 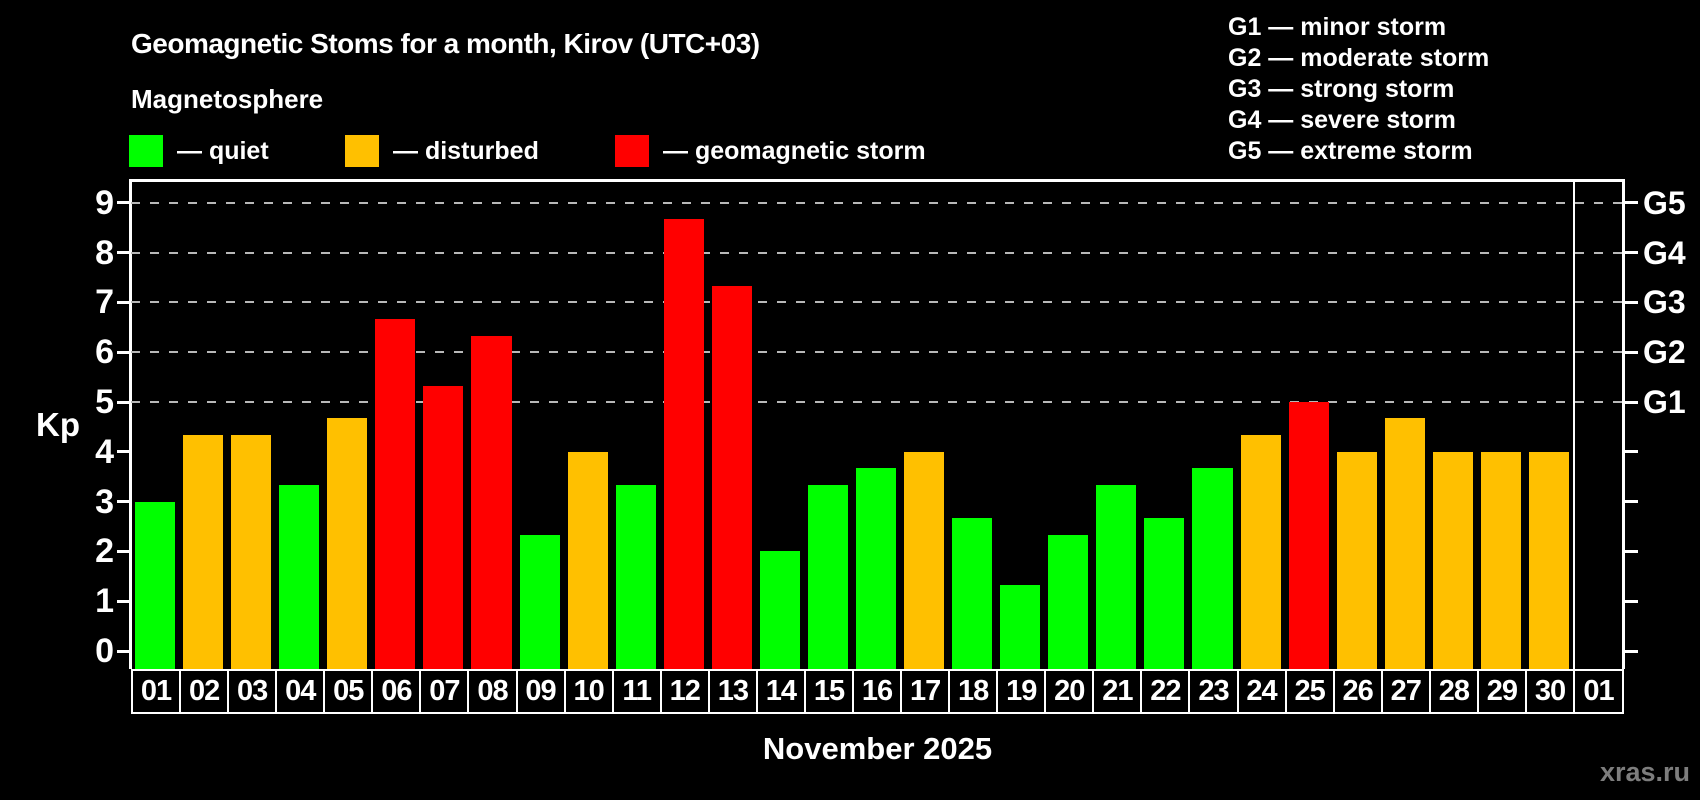 I want to click on day-label-07: 07, so click(x=443, y=691).